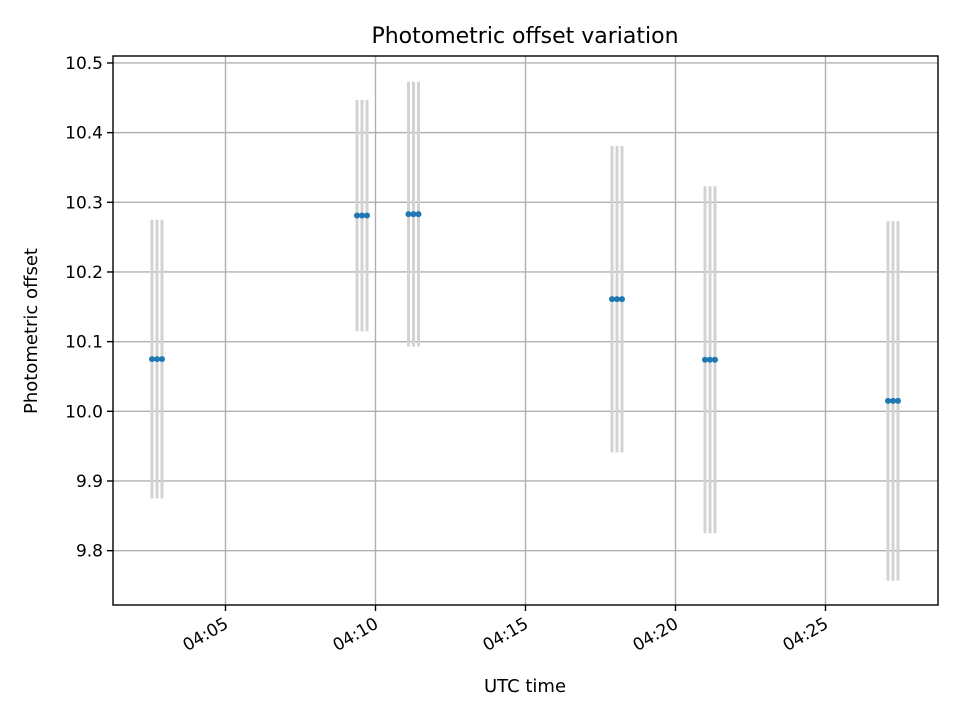  Describe the element at coordinates (506, 635) in the screenshot. I see `x-tick-label: 04:15` at that location.